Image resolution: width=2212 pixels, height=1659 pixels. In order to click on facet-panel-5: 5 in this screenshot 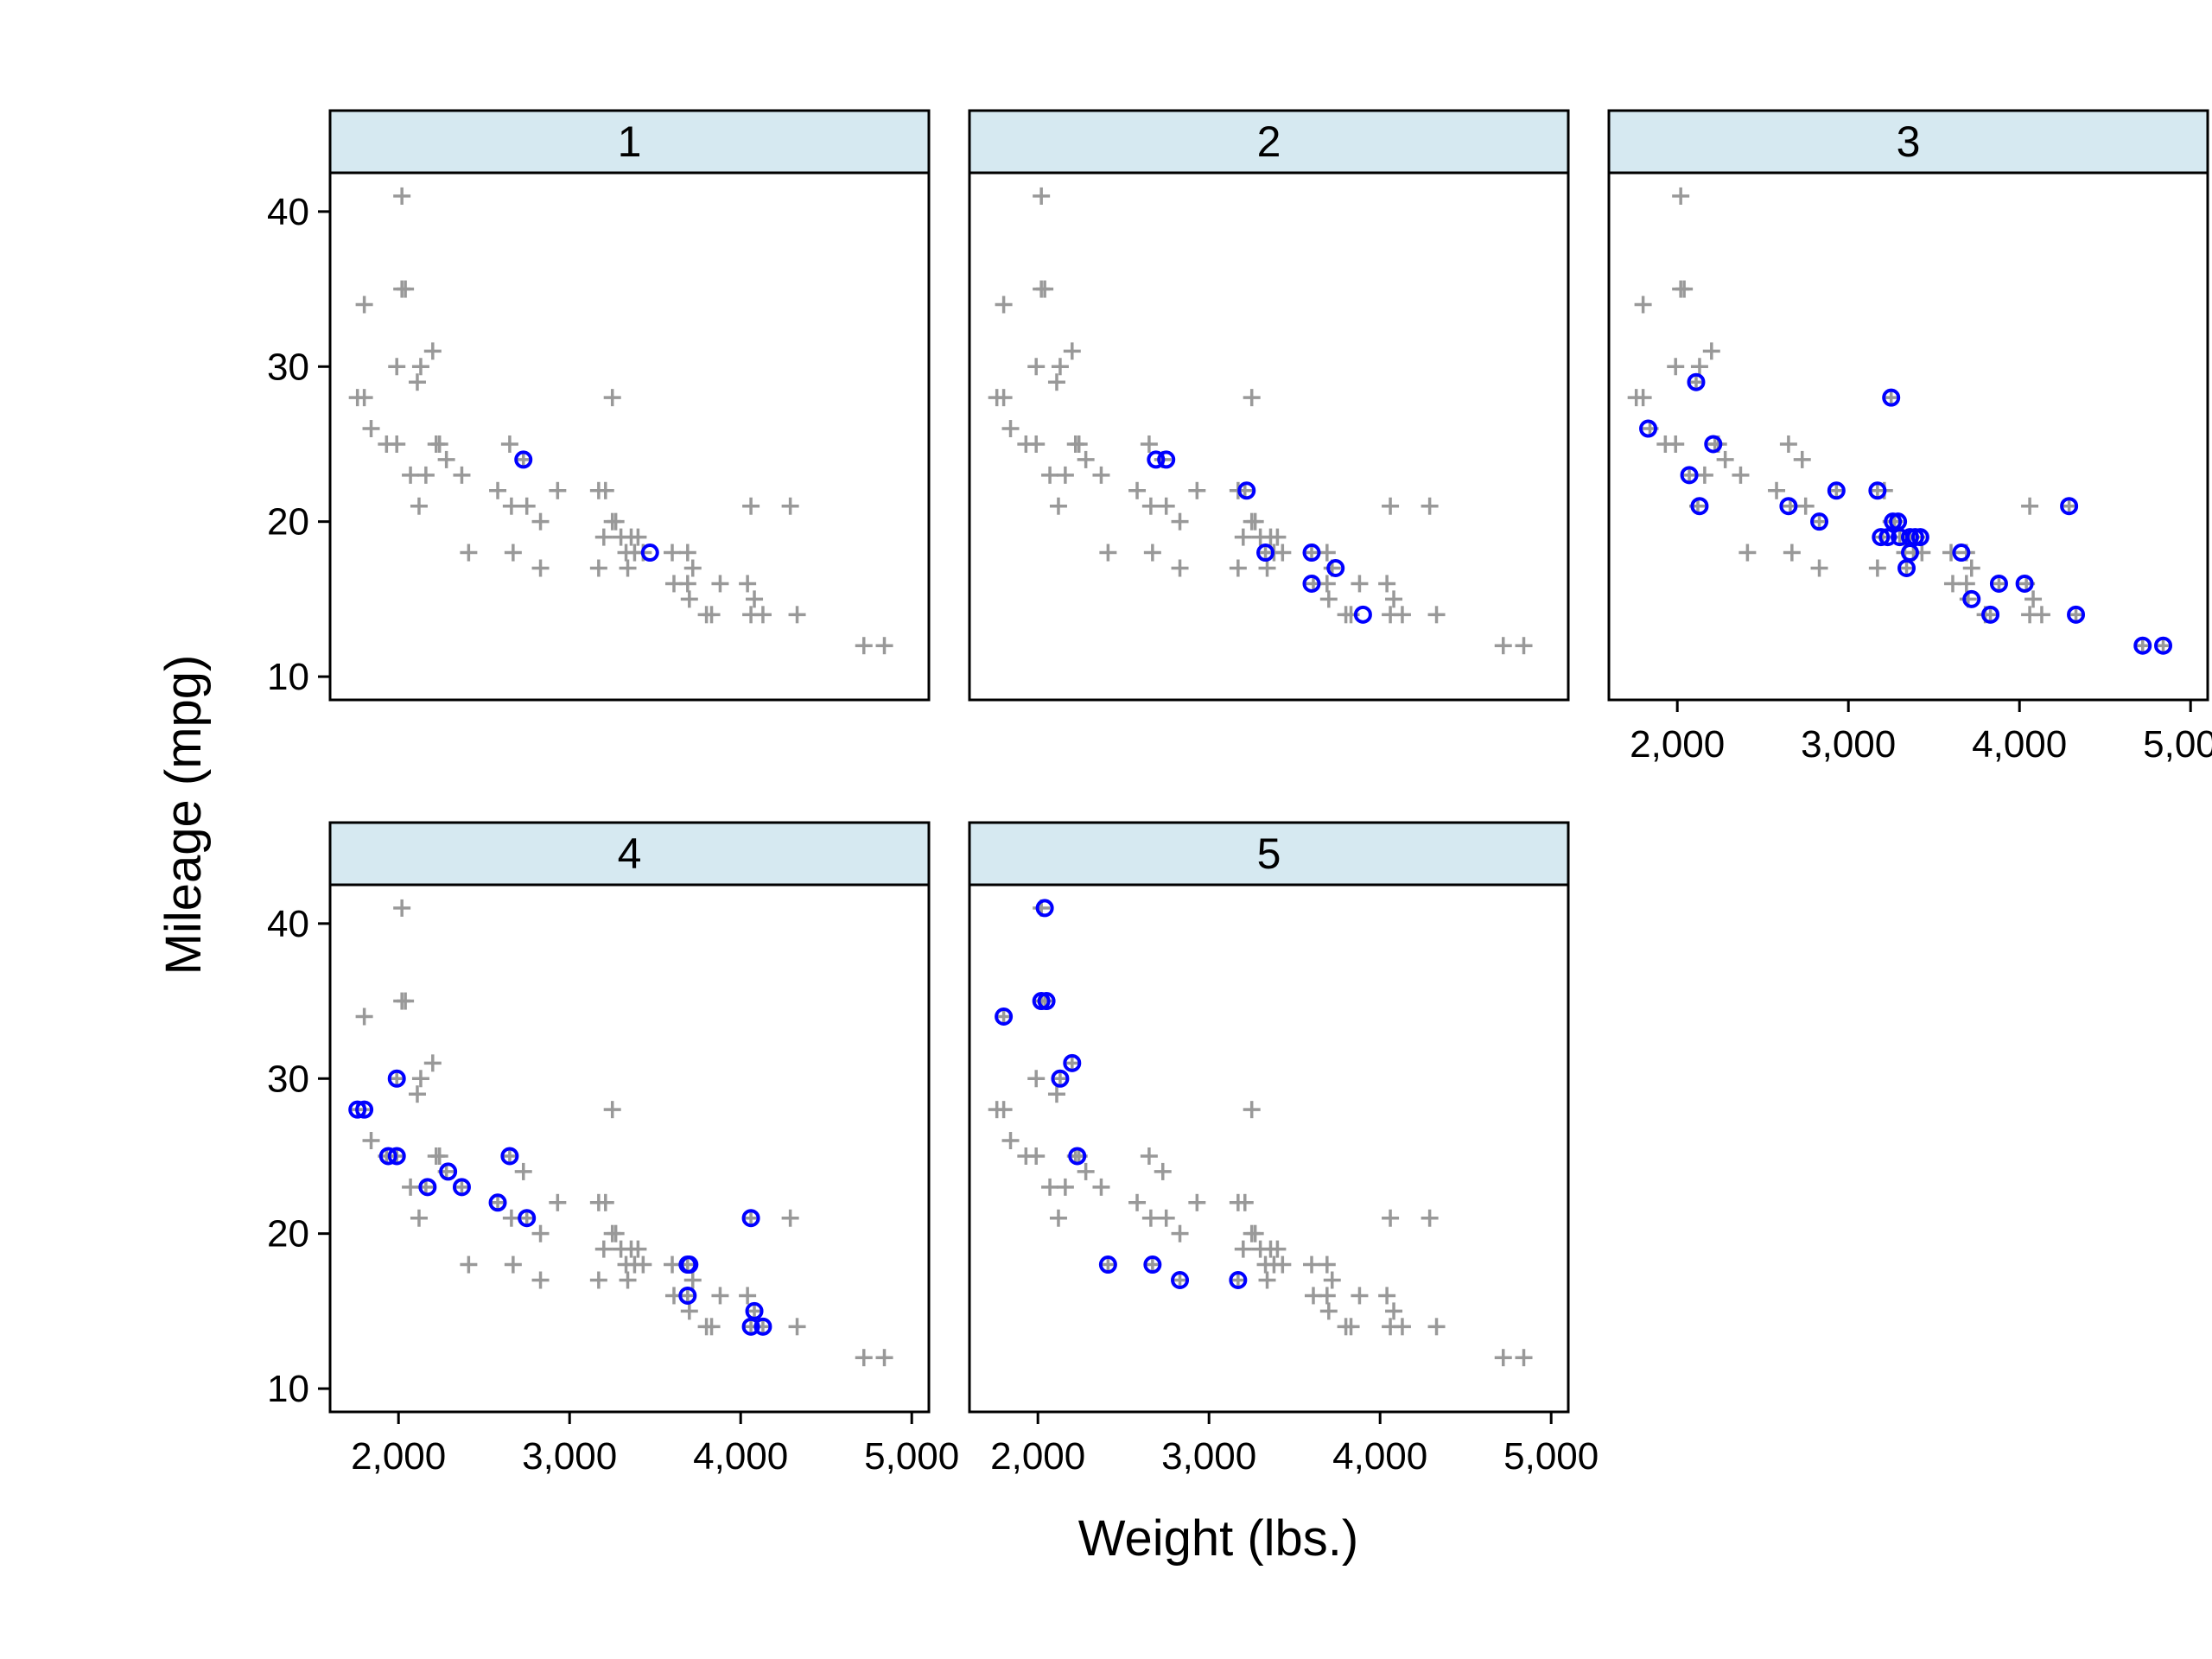, I will do `click(1269, 1117)`.